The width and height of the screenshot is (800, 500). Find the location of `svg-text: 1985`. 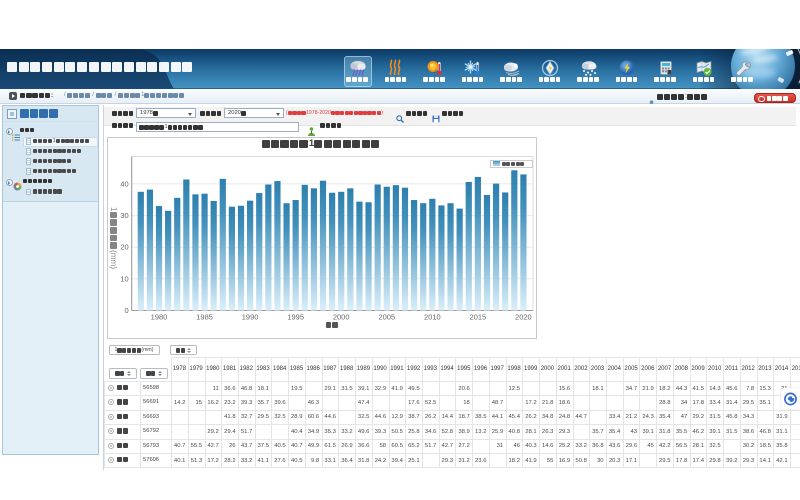

svg-text: 1985 is located at coordinates (204, 316).